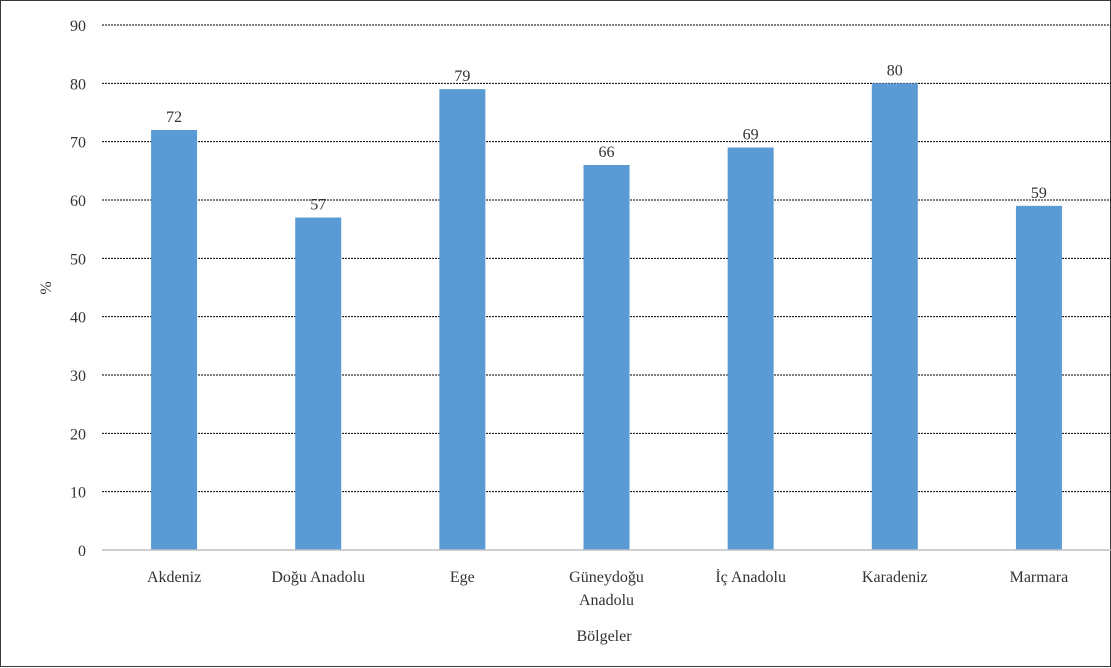 The width and height of the screenshot is (1111, 668). What do you see at coordinates (82, 551) in the screenshot?
I see `y-tick-label: 0` at bounding box center [82, 551].